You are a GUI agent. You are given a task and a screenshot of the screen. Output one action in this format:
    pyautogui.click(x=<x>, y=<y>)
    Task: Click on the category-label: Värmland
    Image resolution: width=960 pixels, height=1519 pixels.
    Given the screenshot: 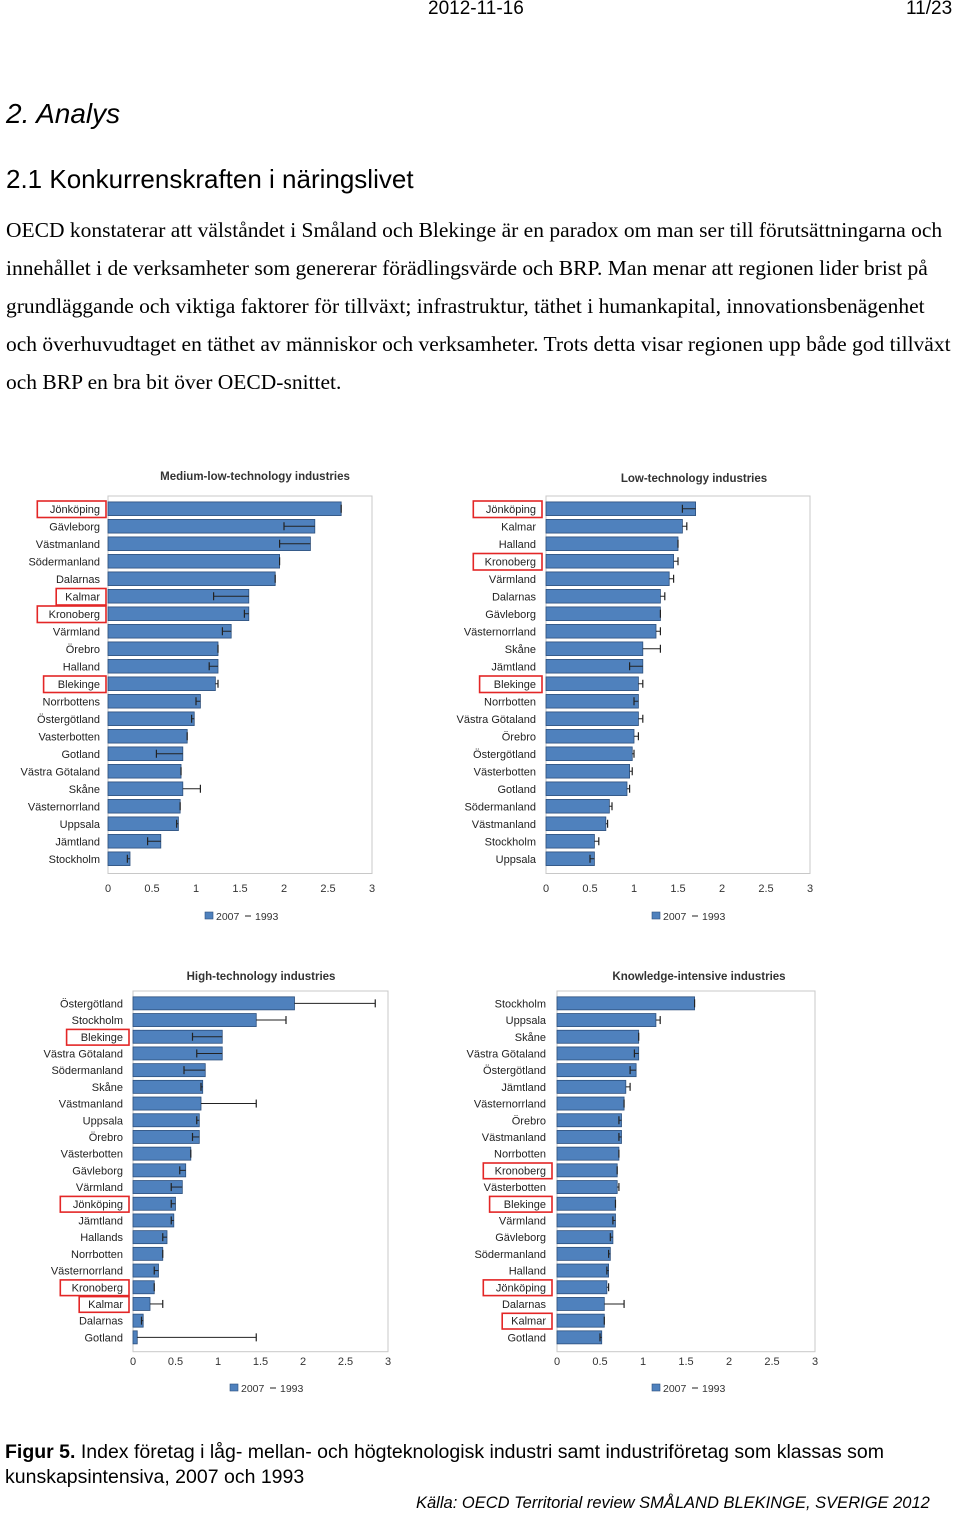 What is the action you would take?
    pyautogui.click(x=512, y=580)
    